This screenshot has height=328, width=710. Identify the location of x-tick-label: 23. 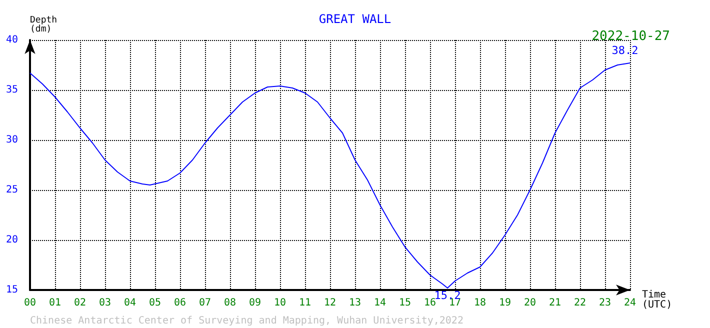
(605, 303).